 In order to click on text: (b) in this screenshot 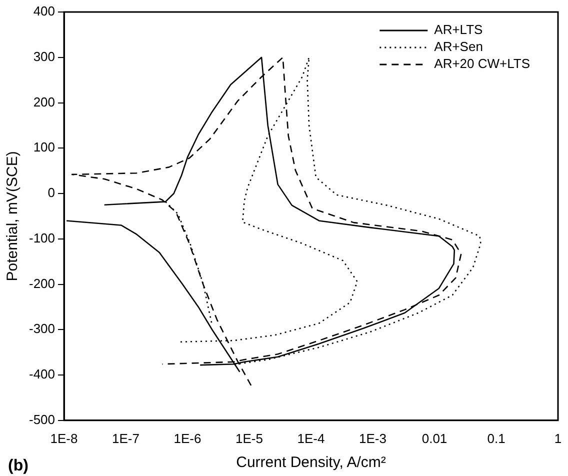, I will do `click(18, 465)`.